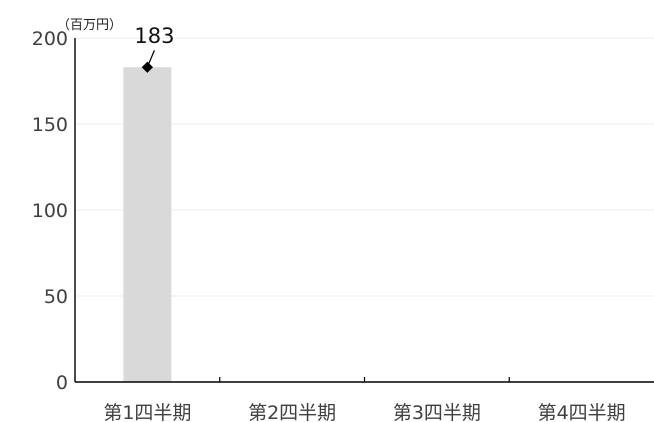 Image resolution: width=654 pixels, height=422 pixels. I want to click on y-tick-labels: 0 50 100 150 200, so click(50, 211).